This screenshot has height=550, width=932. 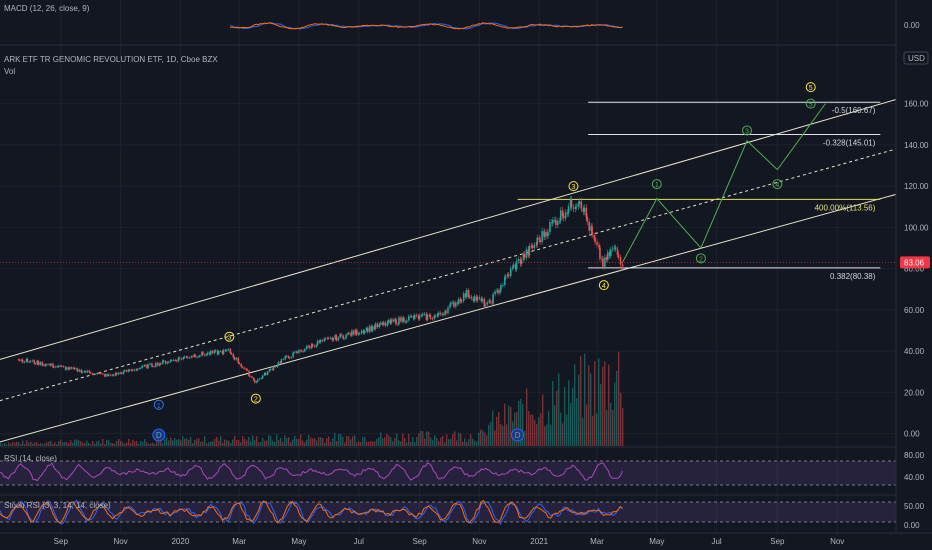 I want to click on x-tick-label: Nov, so click(x=837, y=541).